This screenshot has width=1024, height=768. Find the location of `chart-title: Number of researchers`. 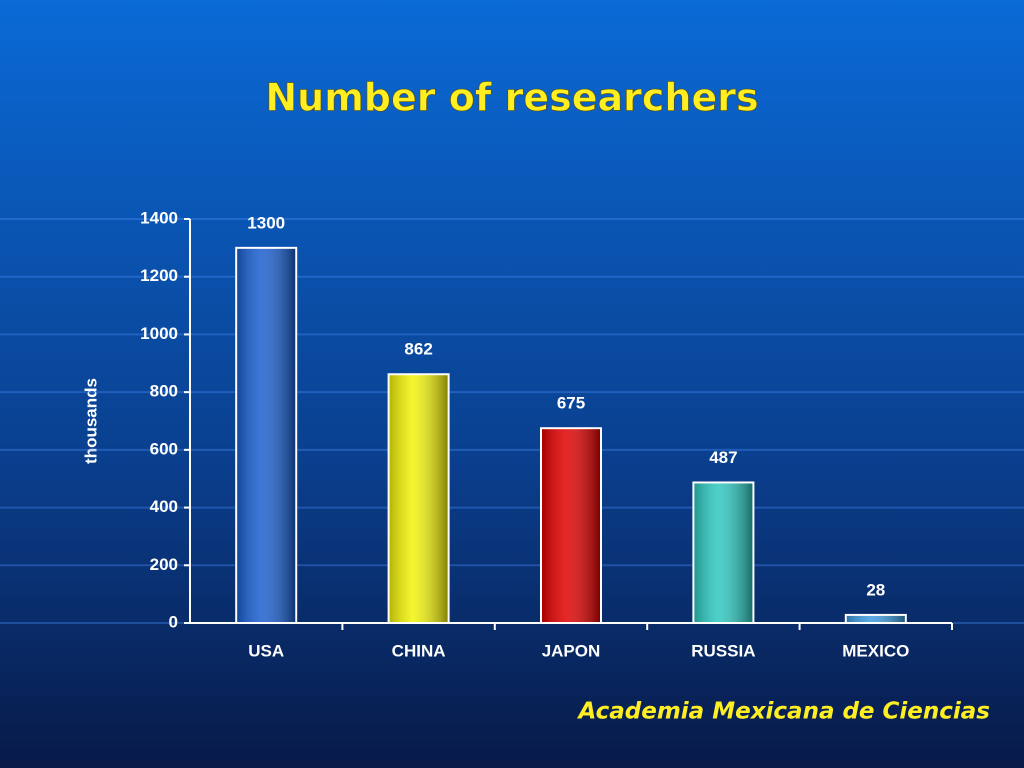

chart-title: Number of researchers is located at coordinates (511, 98).